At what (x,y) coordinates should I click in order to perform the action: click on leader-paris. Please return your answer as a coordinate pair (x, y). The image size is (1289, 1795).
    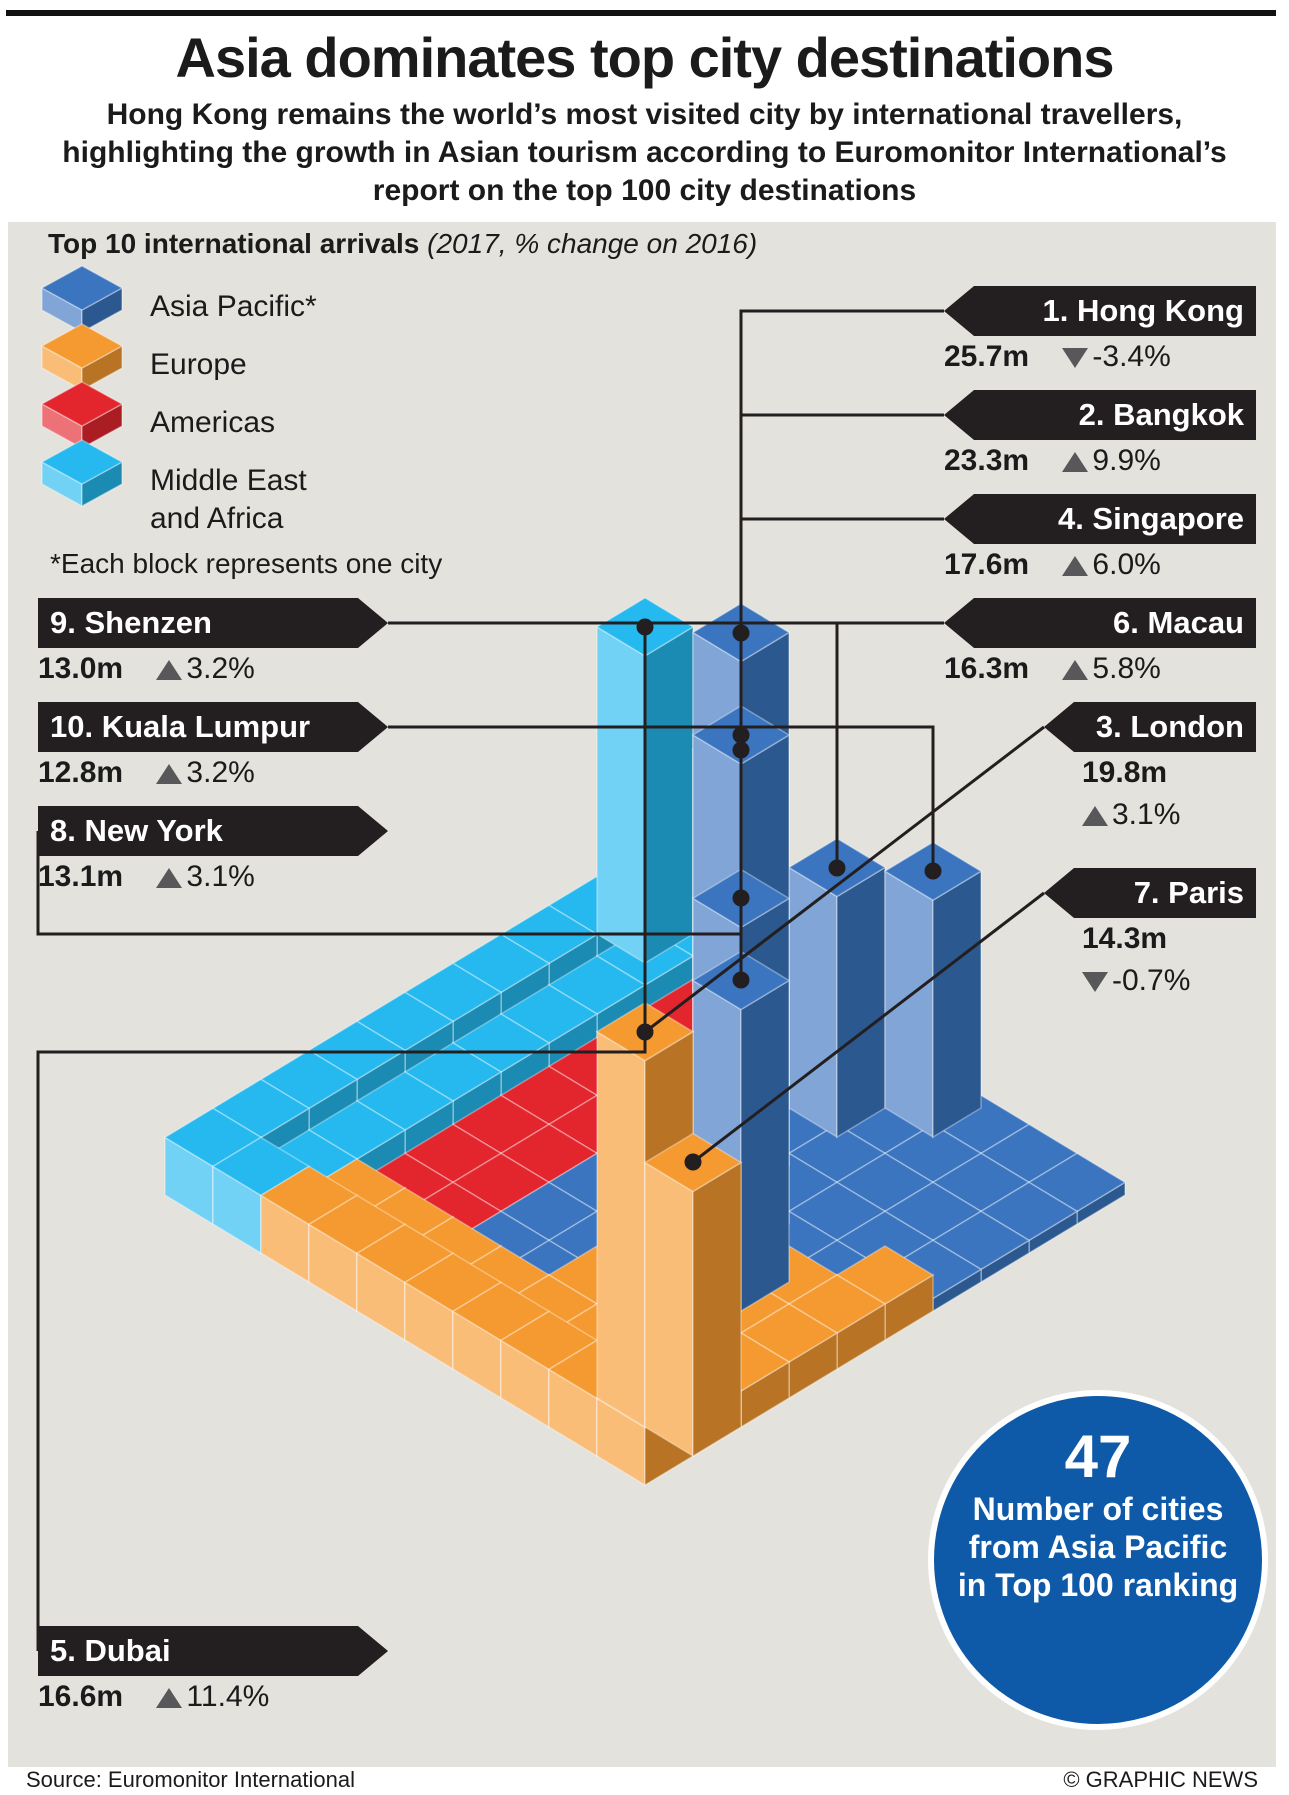
    Looking at the image, I should click on (868, 1027).